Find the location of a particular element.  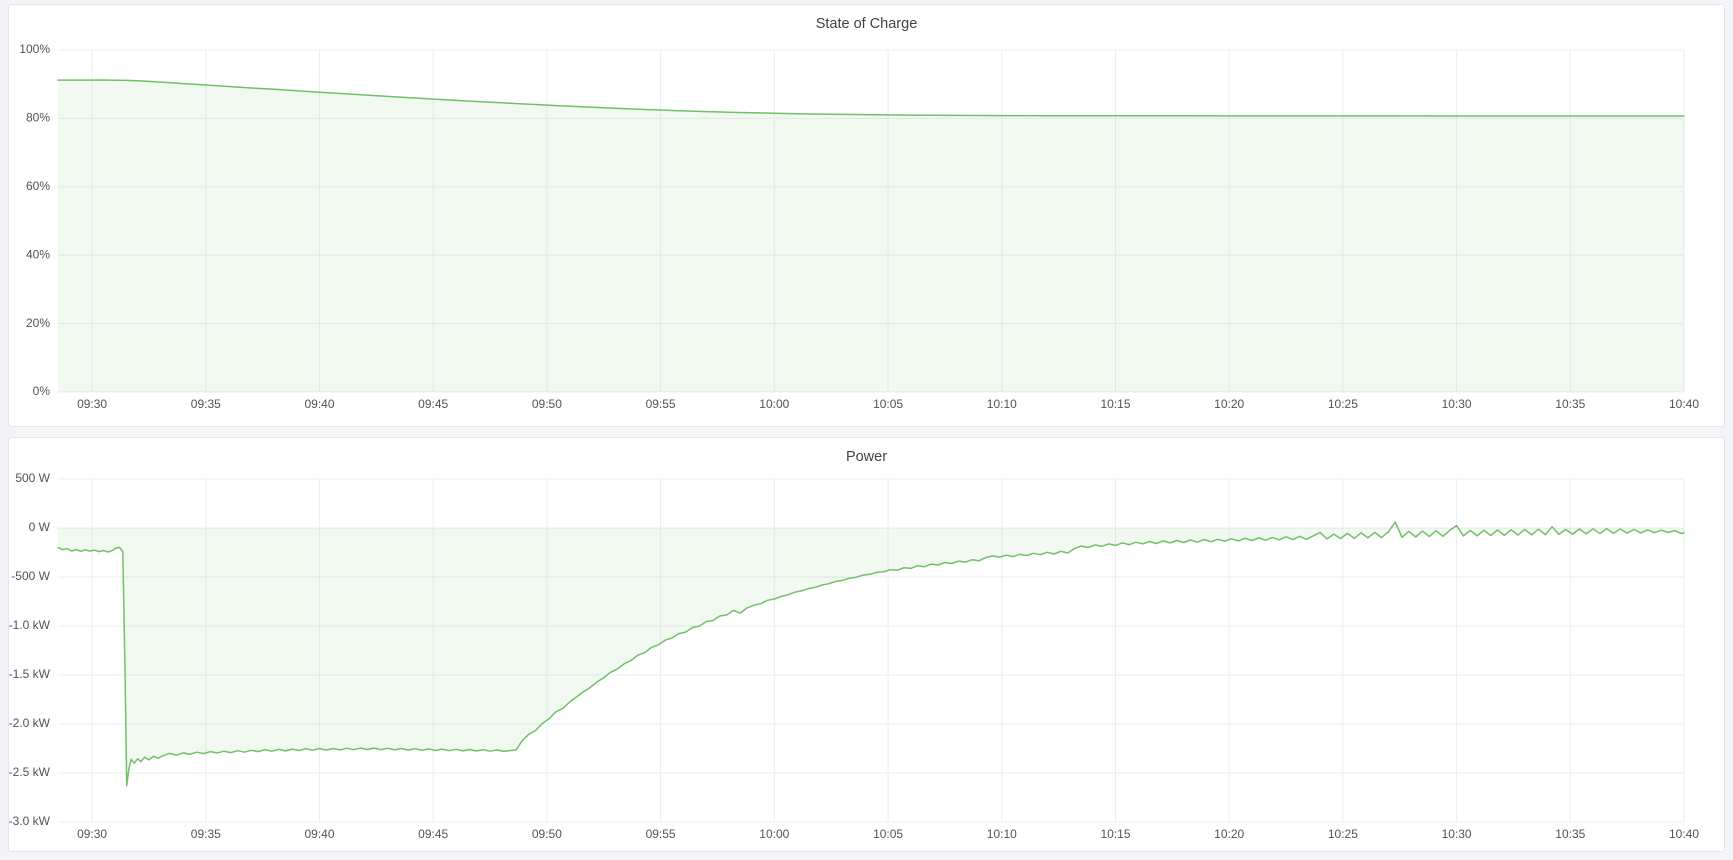

svg-text: -3.0 kW is located at coordinates (30, 821).